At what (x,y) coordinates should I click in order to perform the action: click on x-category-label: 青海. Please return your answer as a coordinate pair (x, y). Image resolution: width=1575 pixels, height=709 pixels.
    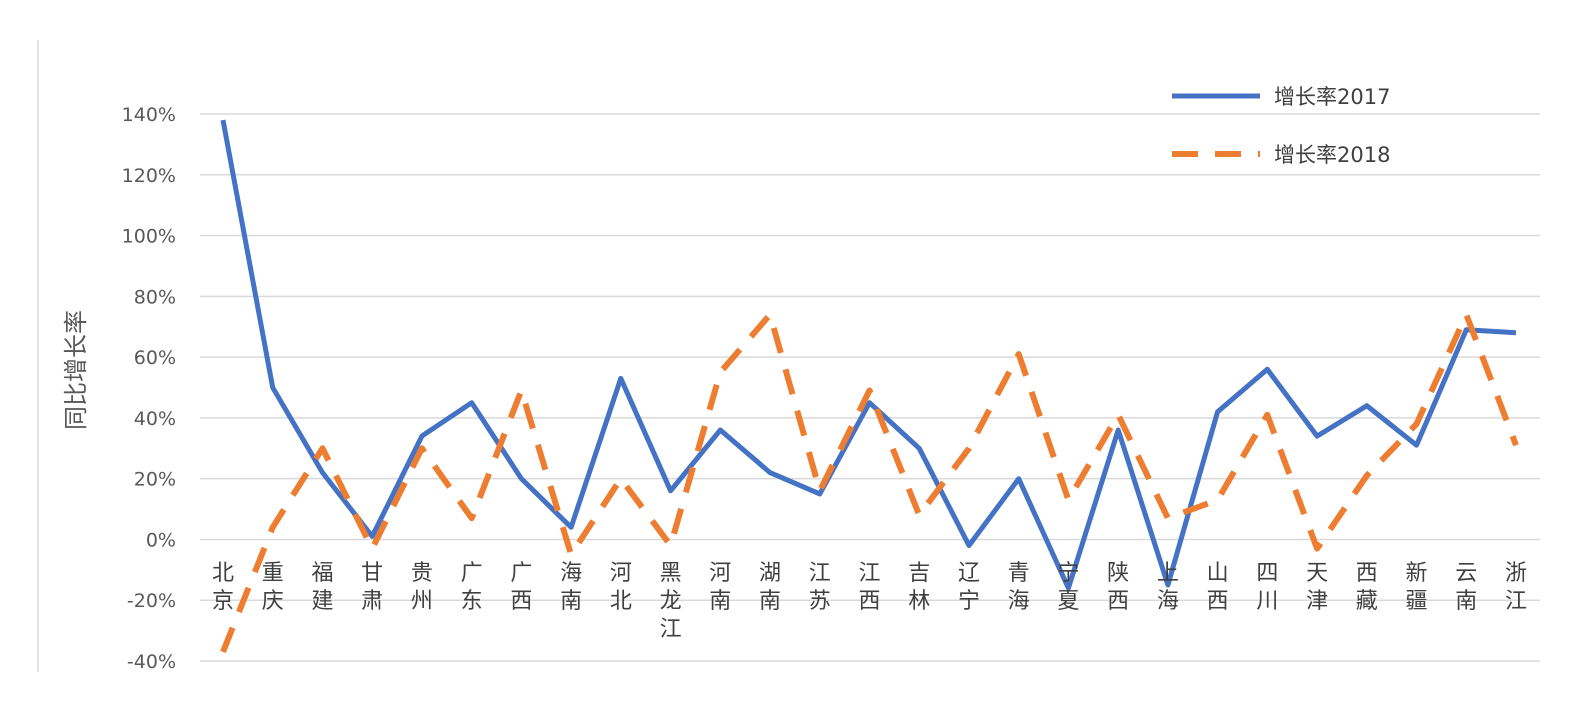
    Looking at the image, I should click on (1019, 587).